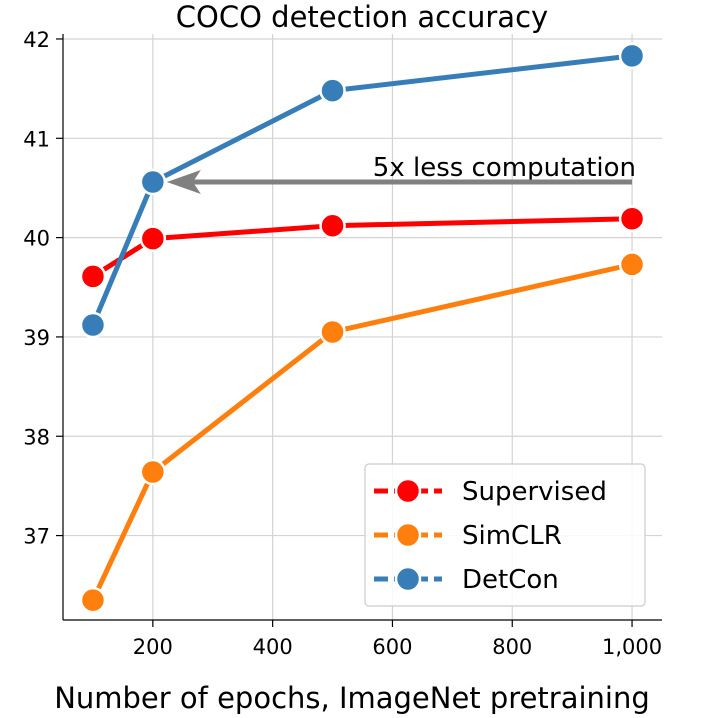 The width and height of the screenshot is (705, 718). I want to click on legend-label: DetCon, so click(510, 580).